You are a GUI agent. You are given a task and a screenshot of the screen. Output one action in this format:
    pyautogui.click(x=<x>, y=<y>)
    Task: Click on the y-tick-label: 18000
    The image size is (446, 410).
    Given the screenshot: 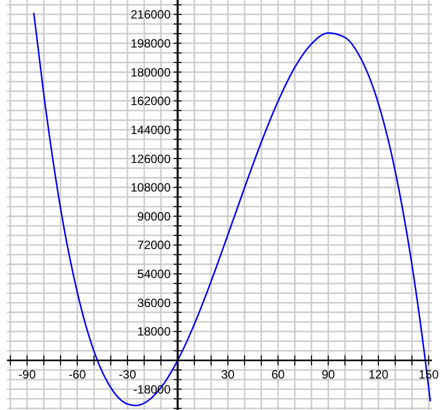 What is the action you would take?
    pyautogui.click(x=154, y=331)
    